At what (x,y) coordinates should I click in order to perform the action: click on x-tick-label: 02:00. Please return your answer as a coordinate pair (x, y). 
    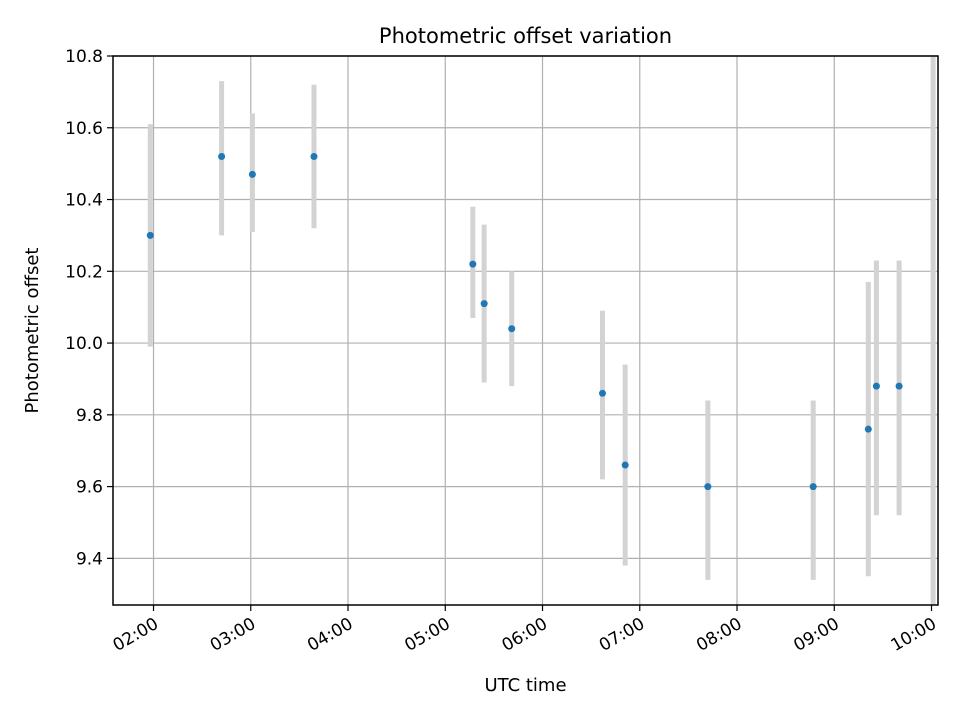
    Looking at the image, I should click on (136, 635).